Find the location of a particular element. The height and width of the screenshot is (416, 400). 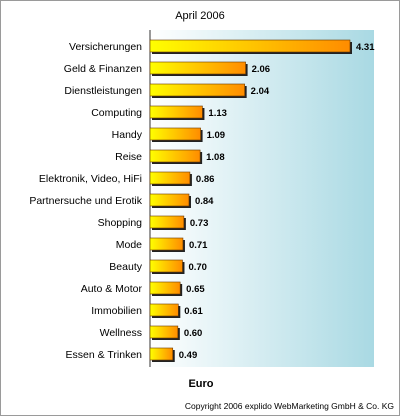

value-label: 0.70 is located at coordinates (197, 267).